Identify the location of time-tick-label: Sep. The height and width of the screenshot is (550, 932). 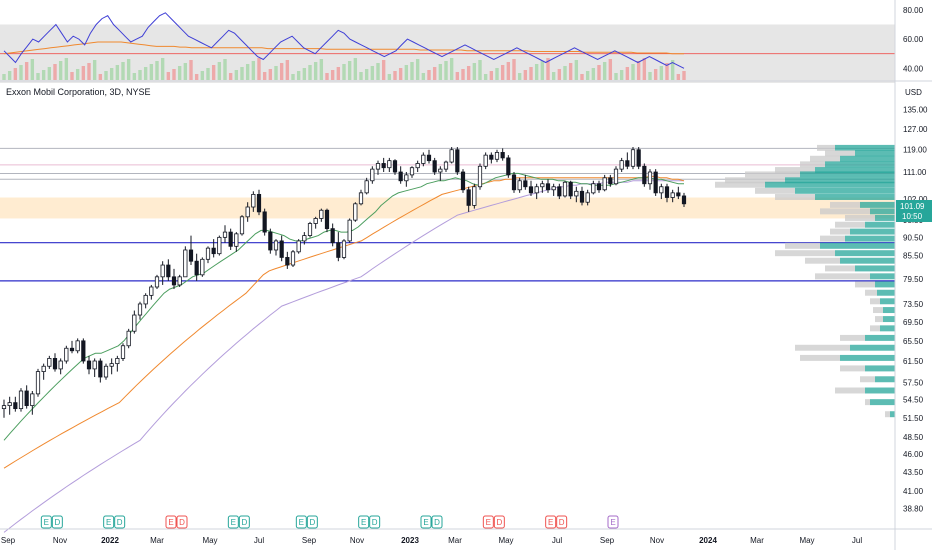
(8, 540).